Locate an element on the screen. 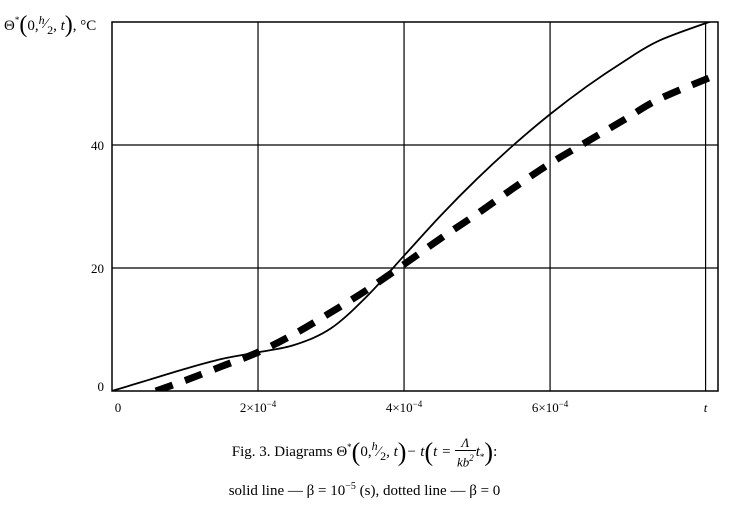 This screenshot has height=505, width=729. y-label-star: * is located at coordinates (17, 20).